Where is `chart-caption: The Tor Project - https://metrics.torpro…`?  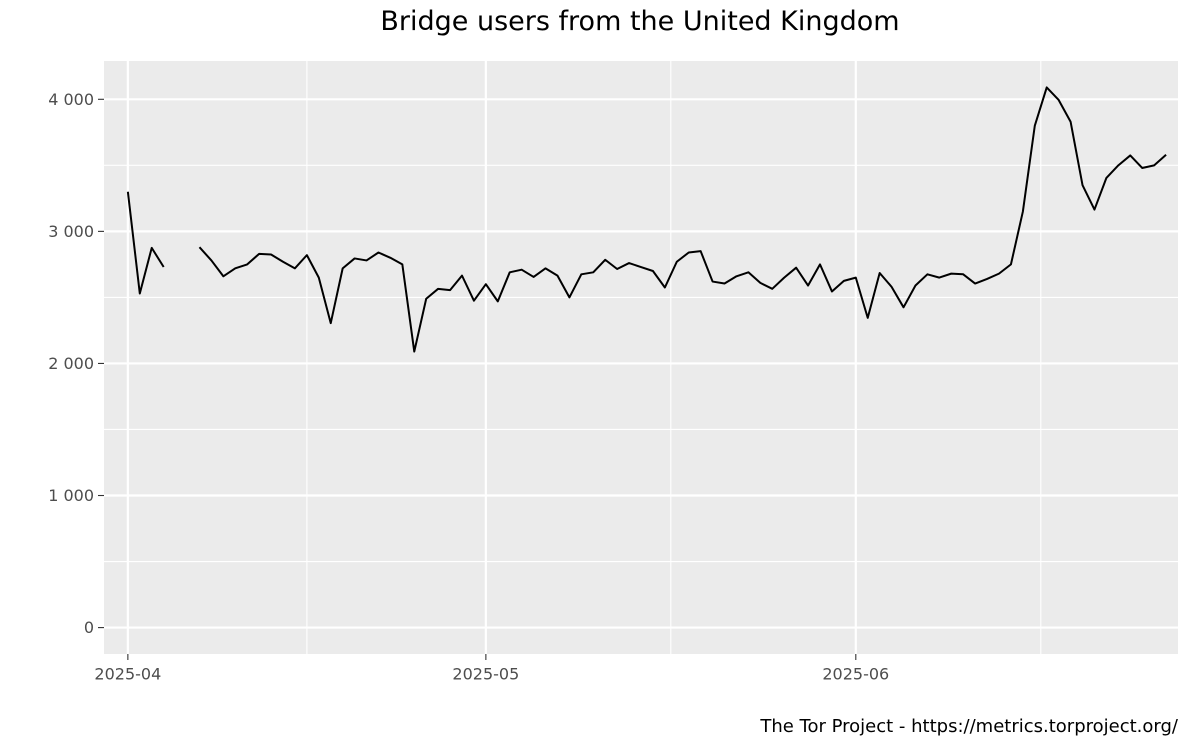 chart-caption: The Tor Project - https://metrics.torpro… is located at coordinates (969, 726).